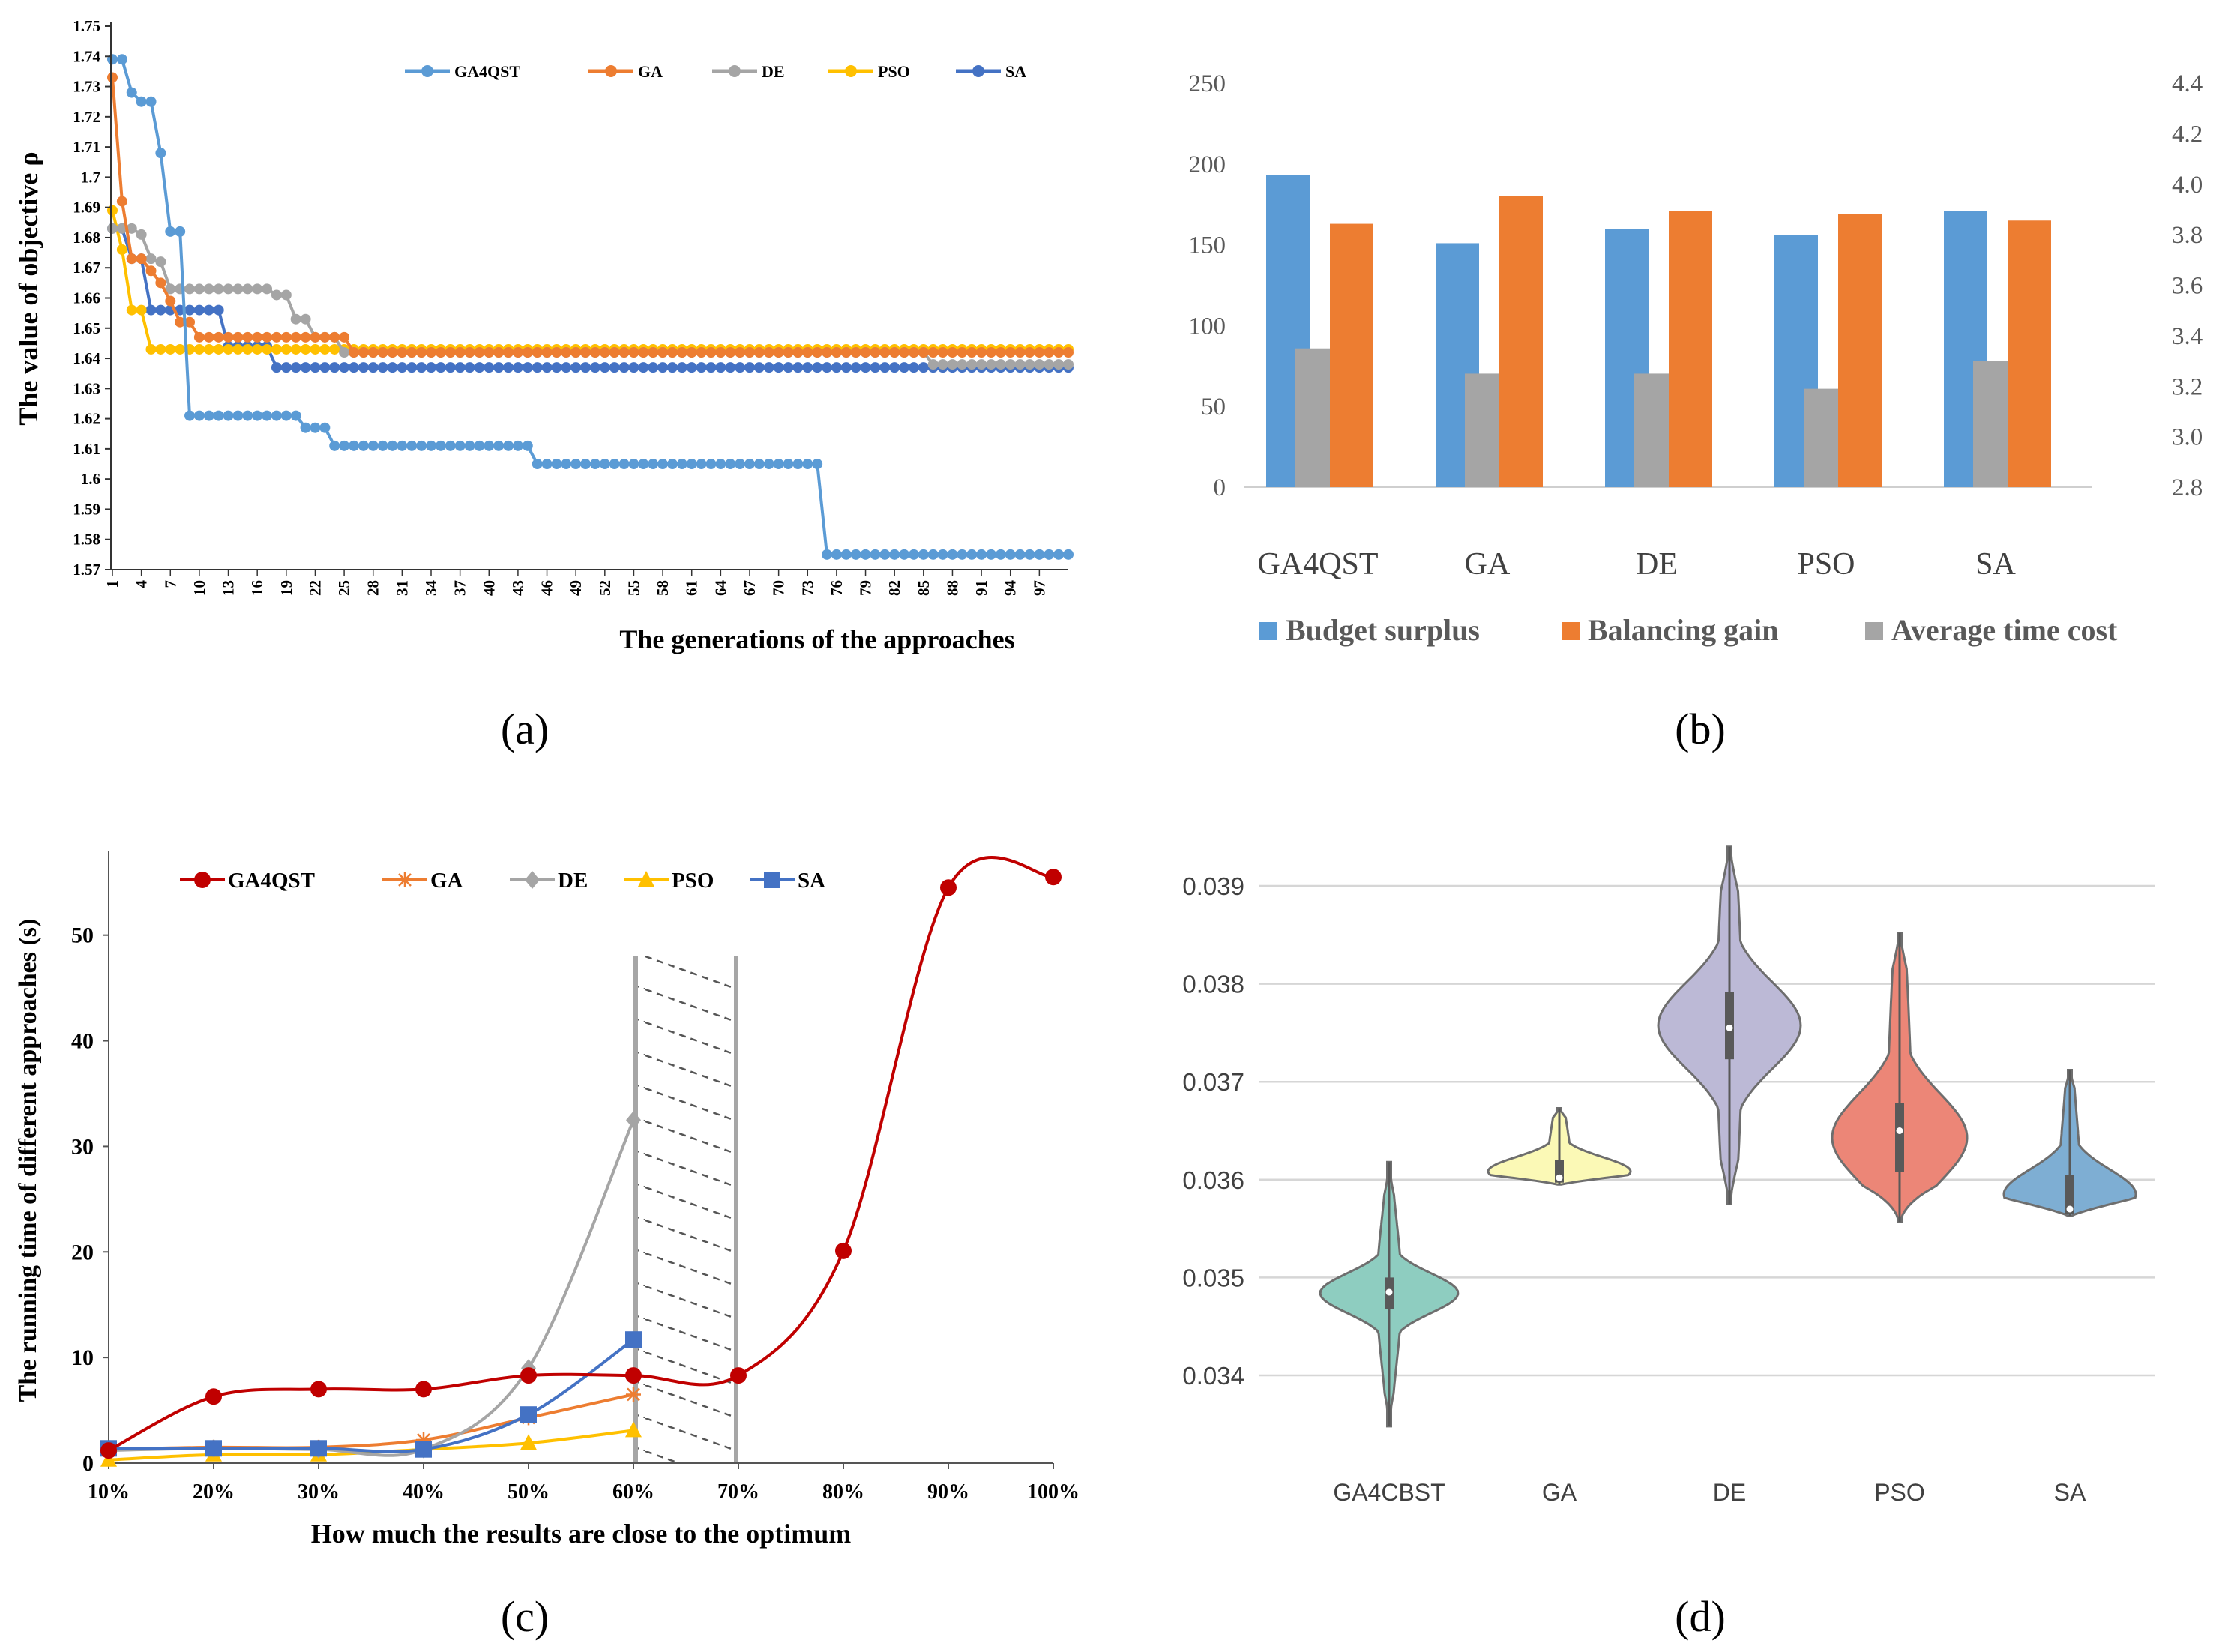 Image resolution: width=2240 pixels, height=1652 pixels. What do you see at coordinates (1053, 1492) in the screenshot?
I see `panel-c-x-tick-label: 100%` at bounding box center [1053, 1492].